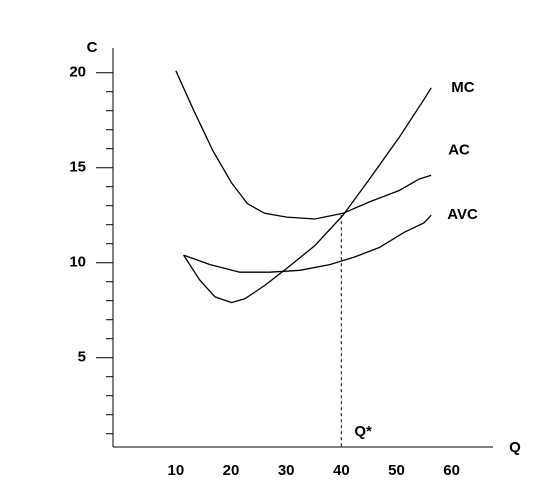 The image size is (557, 493). Describe the element at coordinates (92, 47) in the screenshot. I see `y-axis-label: C` at that location.